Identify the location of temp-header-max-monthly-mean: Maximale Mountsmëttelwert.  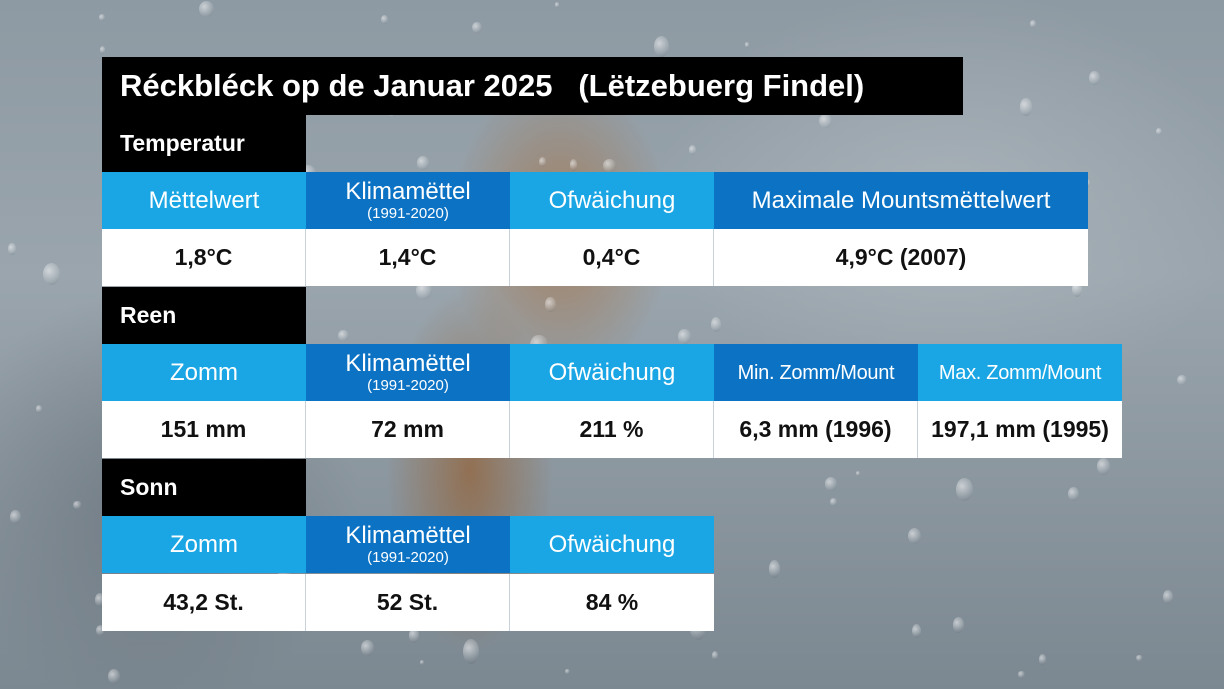
(901, 200).